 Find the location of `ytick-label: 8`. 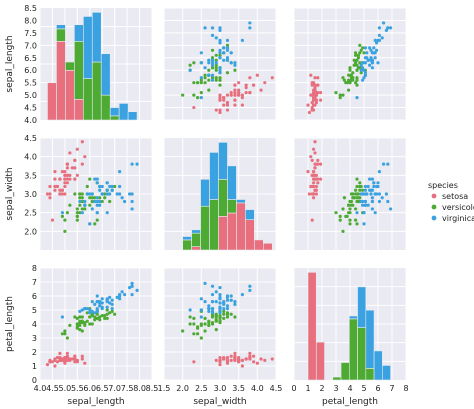

ytick-label: 8 is located at coordinates (34, 268).